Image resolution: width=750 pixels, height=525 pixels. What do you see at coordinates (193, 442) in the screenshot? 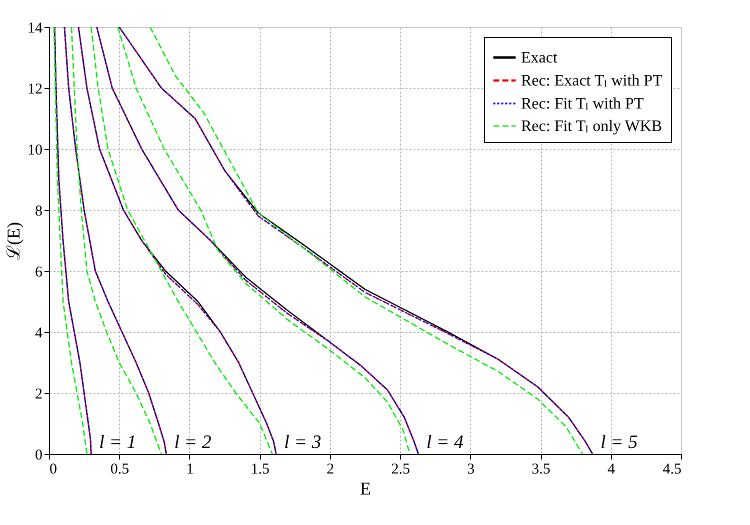
I see `annotation: l = 2` at bounding box center [193, 442].